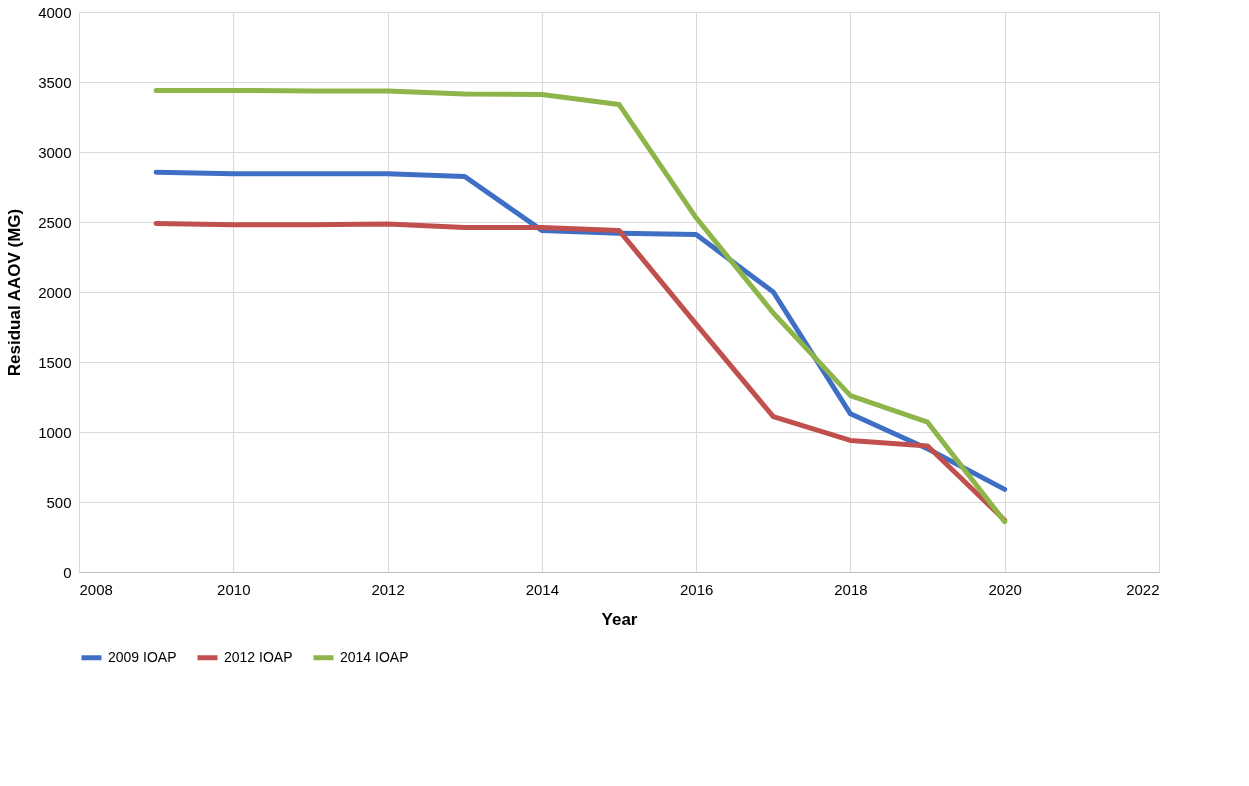 Image resolution: width=1249 pixels, height=786 pixels. What do you see at coordinates (55, 432) in the screenshot?
I see `y-tick-label: 1000` at bounding box center [55, 432].